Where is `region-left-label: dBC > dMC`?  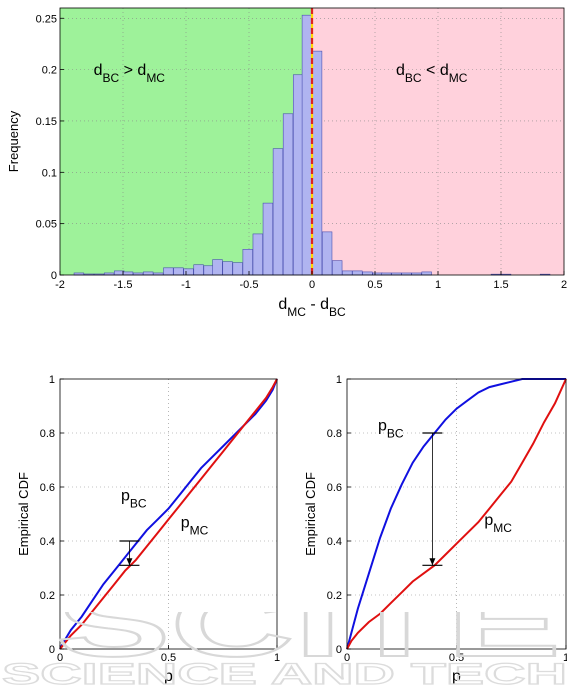 region-left-label: dBC > dMC is located at coordinates (130, 73).